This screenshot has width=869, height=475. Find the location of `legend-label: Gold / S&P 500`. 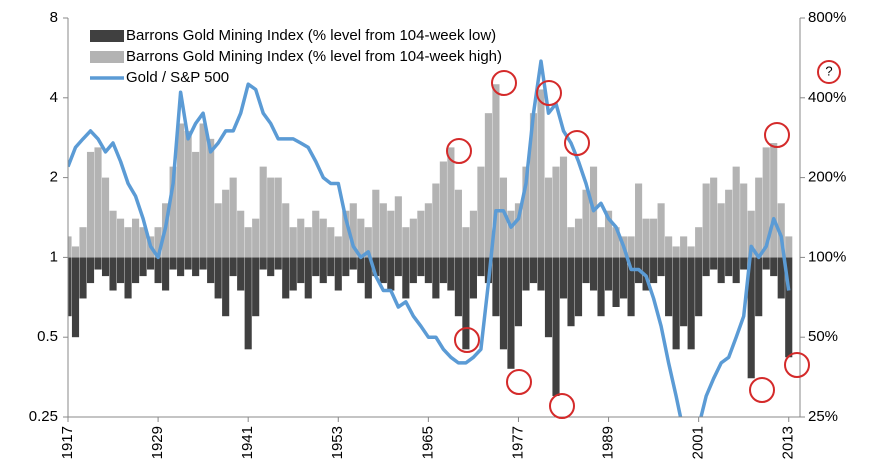

legend-label: Gold / S&P 500 is located at coordinates (177, 77).